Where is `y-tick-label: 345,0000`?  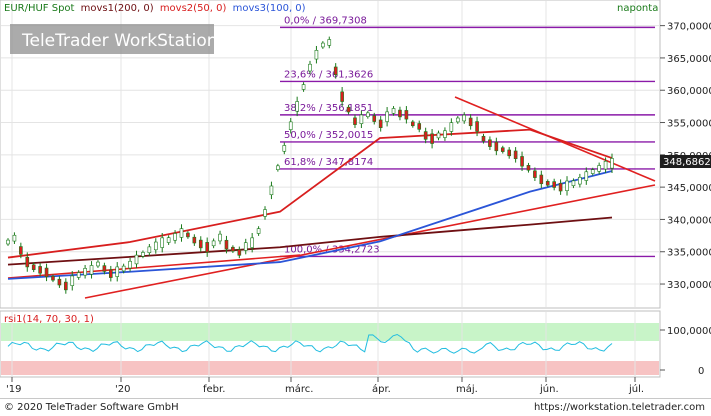
y-tick-label: 345,0000 is located at coordinates (689, 188).